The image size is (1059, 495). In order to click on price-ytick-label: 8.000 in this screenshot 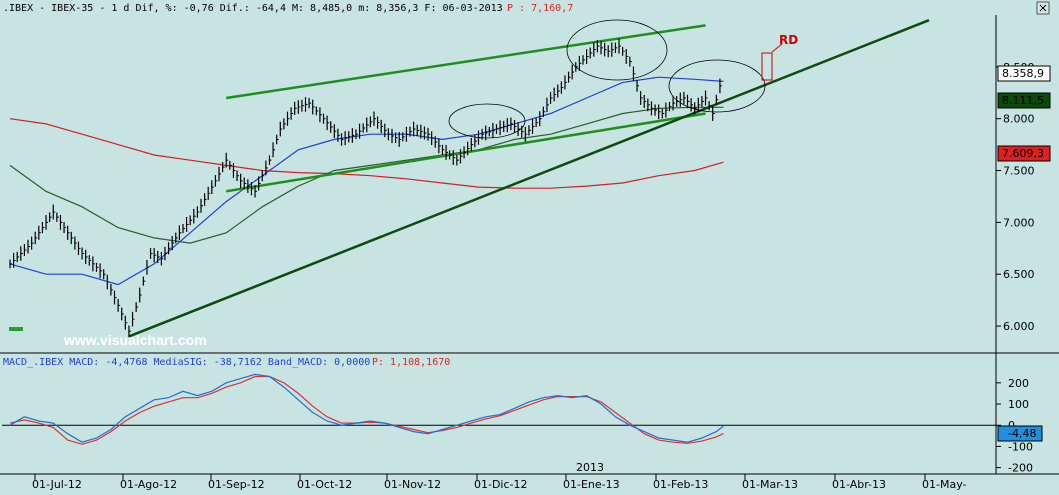, I will do `click(1019, 119)`.